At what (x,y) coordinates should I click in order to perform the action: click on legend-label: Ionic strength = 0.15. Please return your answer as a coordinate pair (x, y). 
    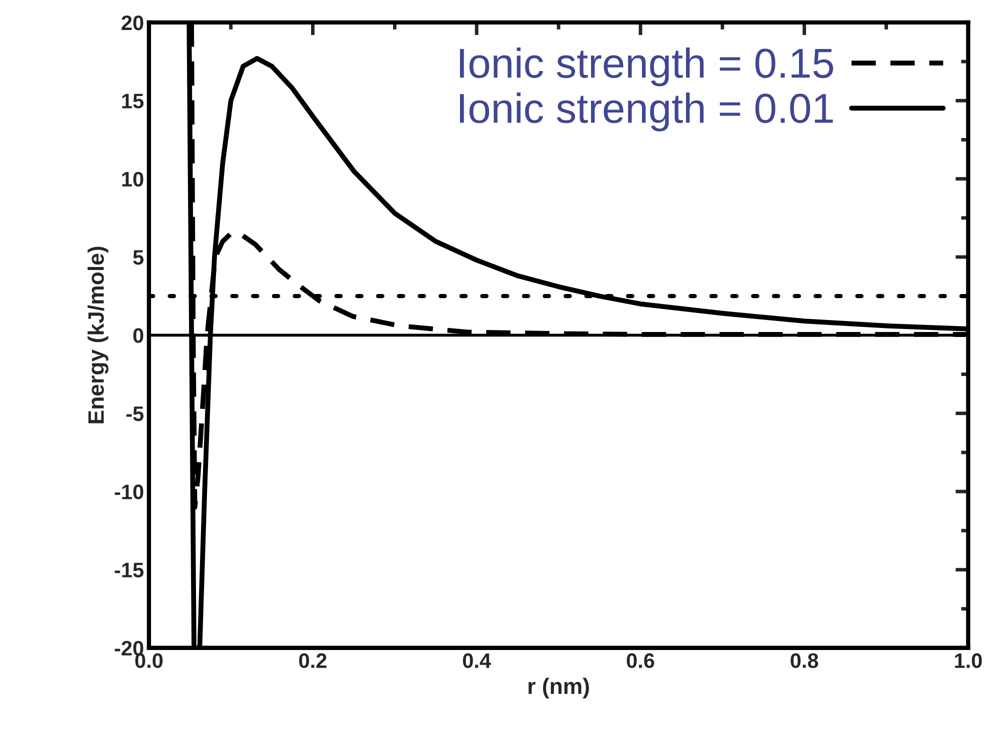
    Looking at the image, I should click on (647, 66).